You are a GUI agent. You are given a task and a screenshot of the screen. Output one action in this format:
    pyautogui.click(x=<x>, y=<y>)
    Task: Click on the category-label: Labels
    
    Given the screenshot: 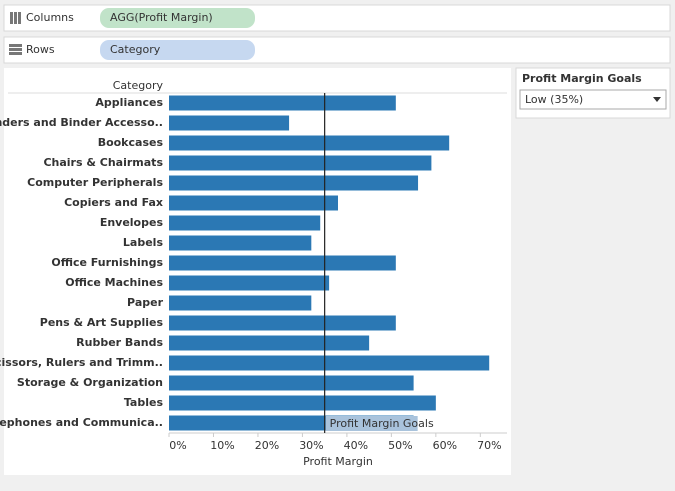 What is the action you would take?
    pyautogui.click(x=143, y=242)
    